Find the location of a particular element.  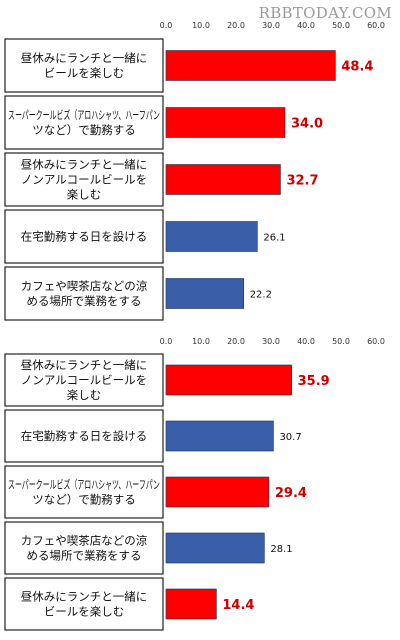

value-label: 28.1 is located at coordinates (281, 549).